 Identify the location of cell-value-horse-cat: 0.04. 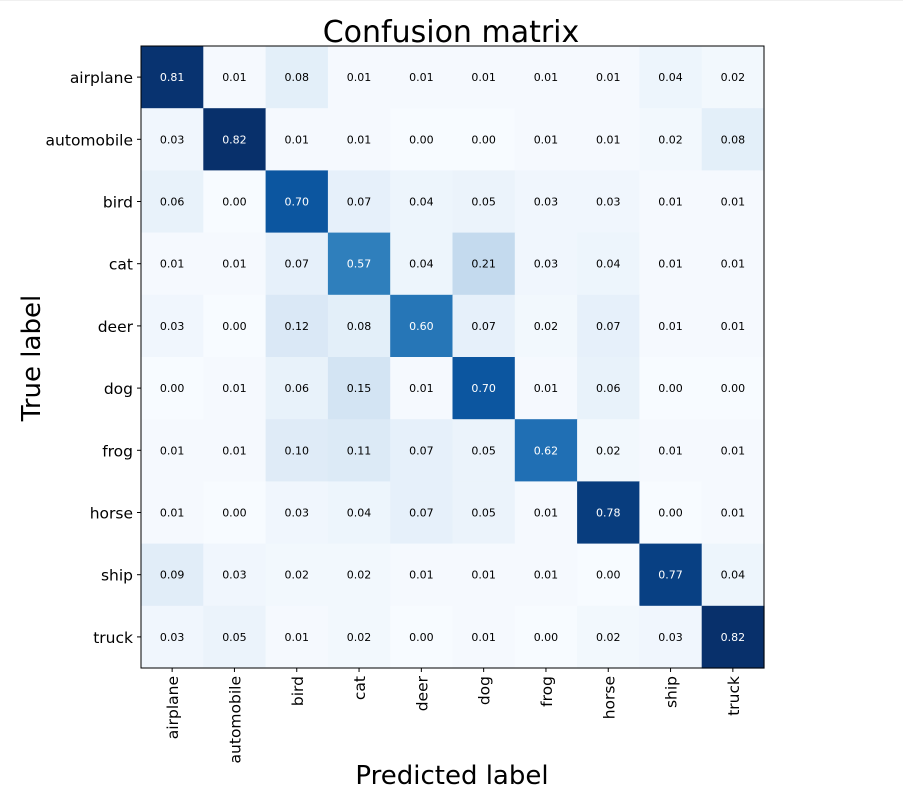
(359, 513).